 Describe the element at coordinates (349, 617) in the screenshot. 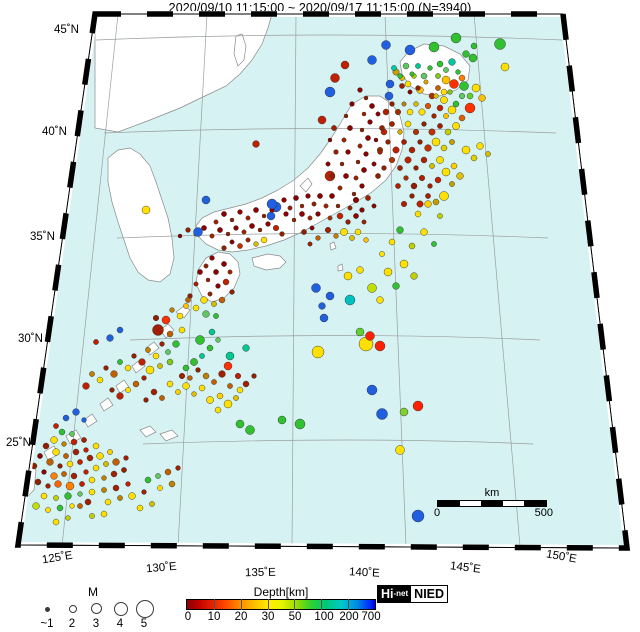

I see `depth-label-200: 200` at that location.